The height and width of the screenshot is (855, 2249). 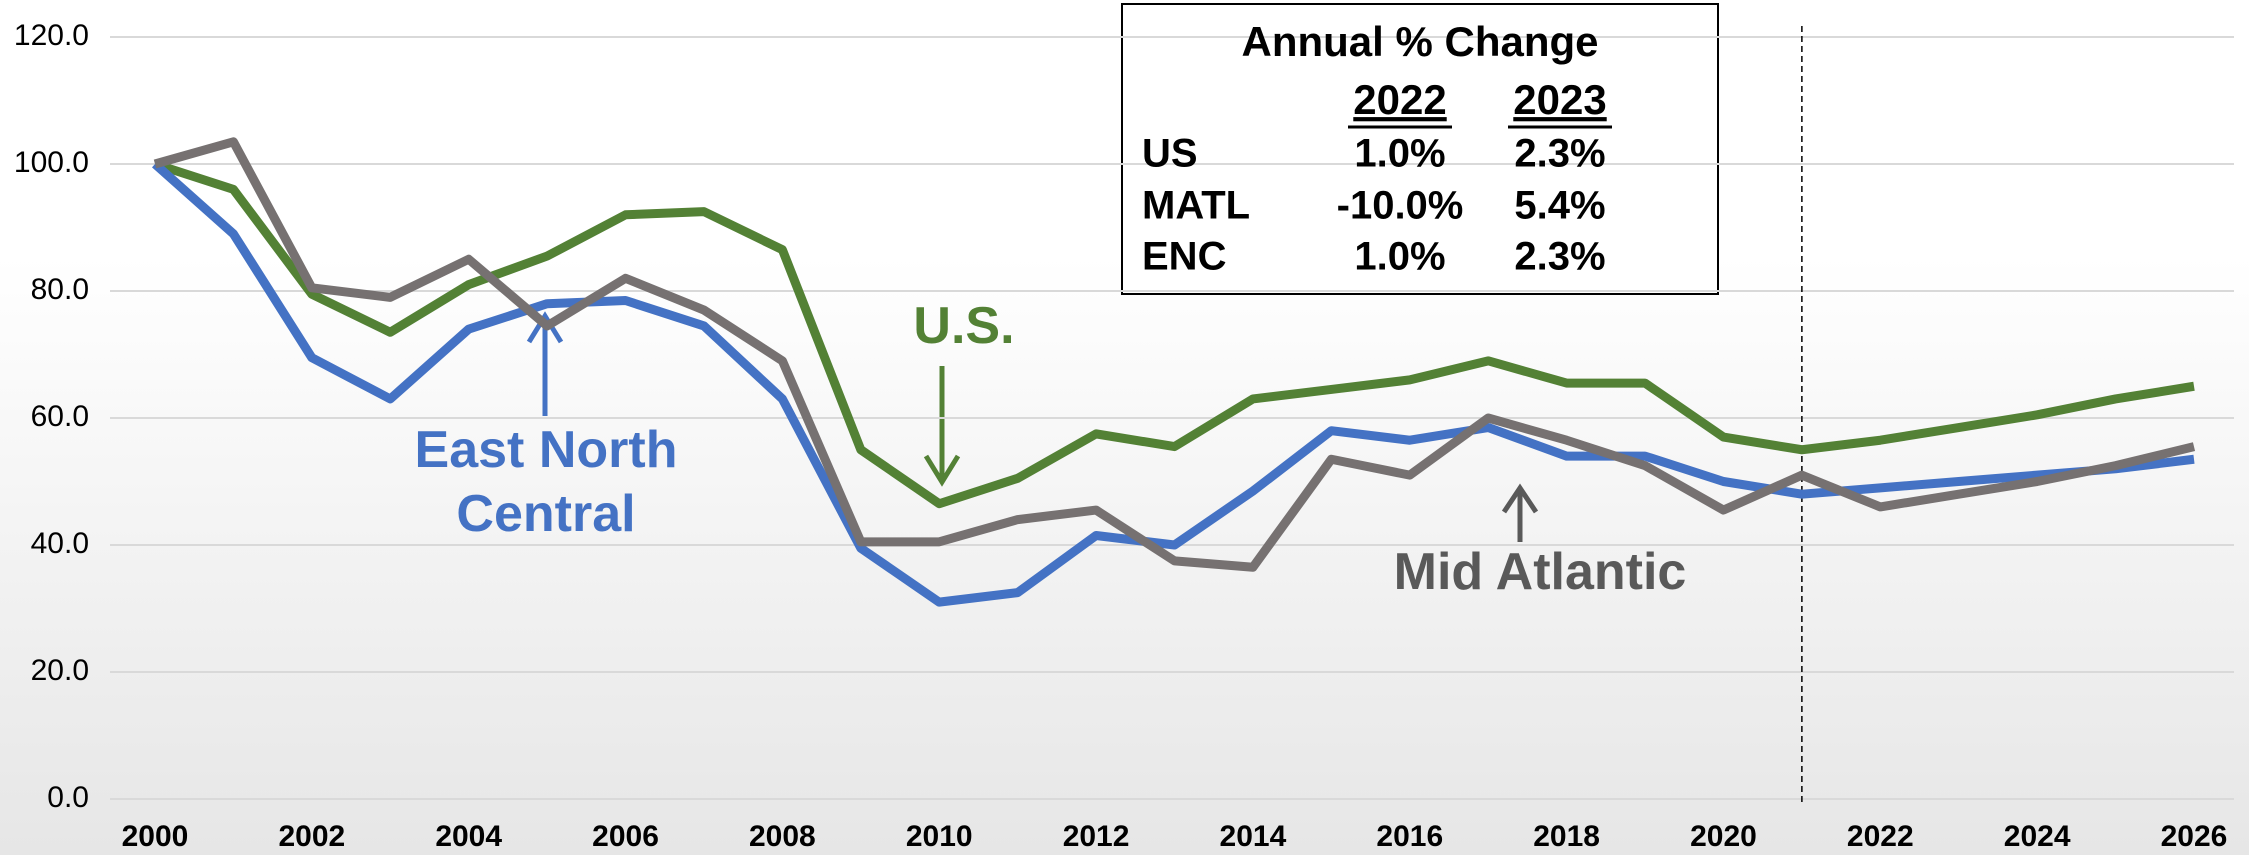 I want to click on x-tick-label: 2010, so click(x=939, y=836).